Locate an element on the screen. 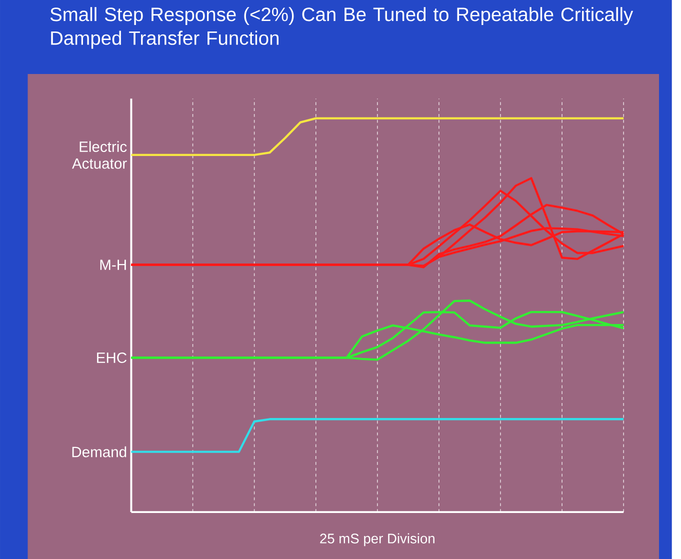 This screenshot has width=681, height=559. series-label: Electric Actuator is located at coordinates (99, 154).